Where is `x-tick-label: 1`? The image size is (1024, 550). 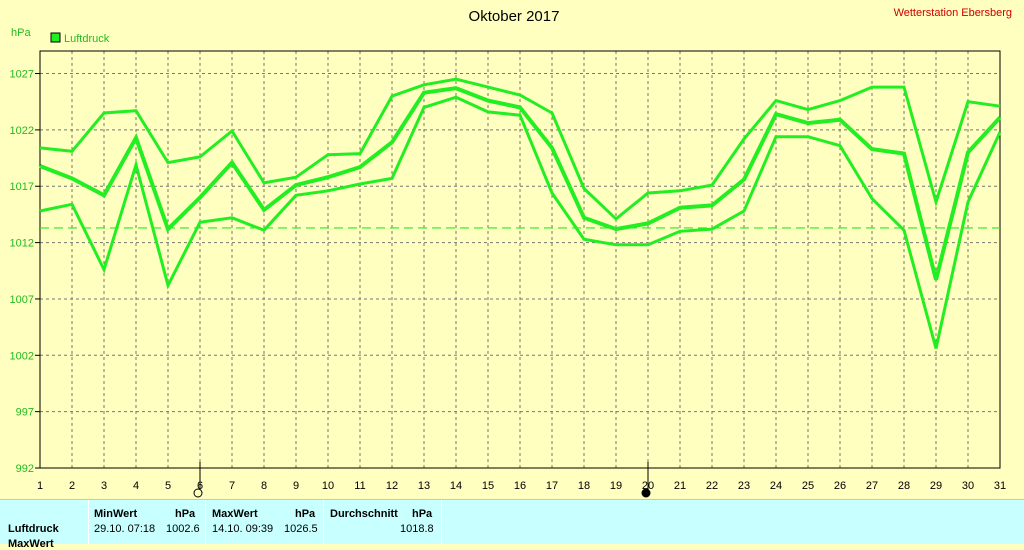 x-tick-label: 1 is located at coordinates (40, 486).